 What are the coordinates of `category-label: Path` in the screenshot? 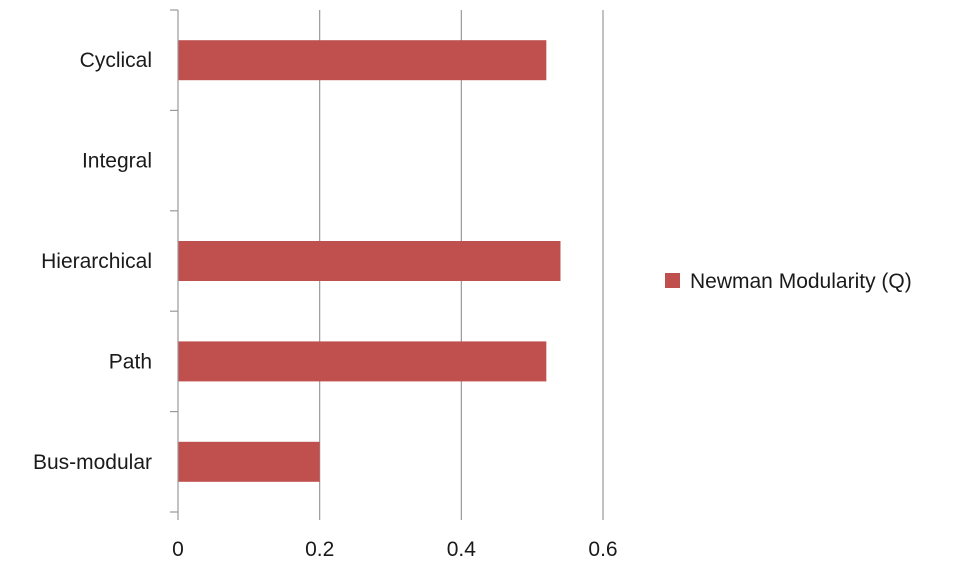 It's located at (130, 361).